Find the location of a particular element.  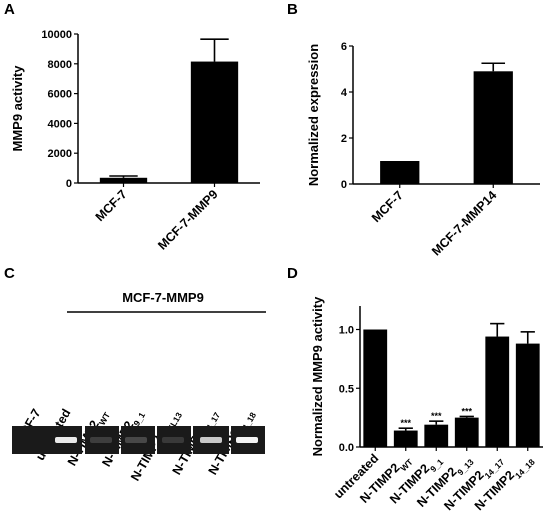

y-tick-label: 0.5 is located at coordinates (346, 389).